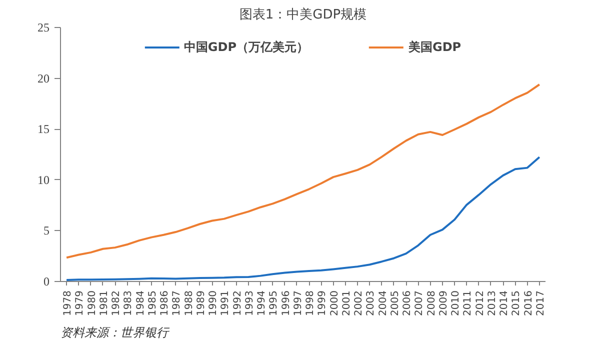  Describe the element at coordinates (104, 303) in the screenshot. I see `x-tick-label: 1981` at that location.